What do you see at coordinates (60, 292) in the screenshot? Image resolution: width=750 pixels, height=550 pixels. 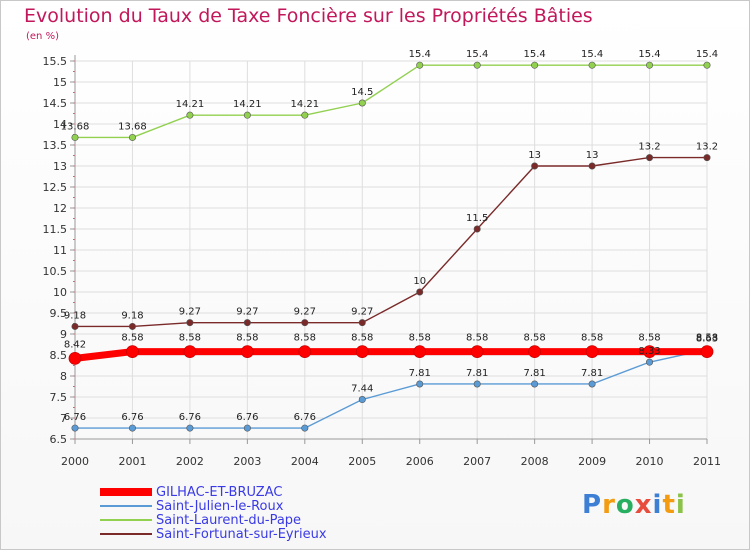 I see `y-tick-label: 10` at bounding box center [60, 292].